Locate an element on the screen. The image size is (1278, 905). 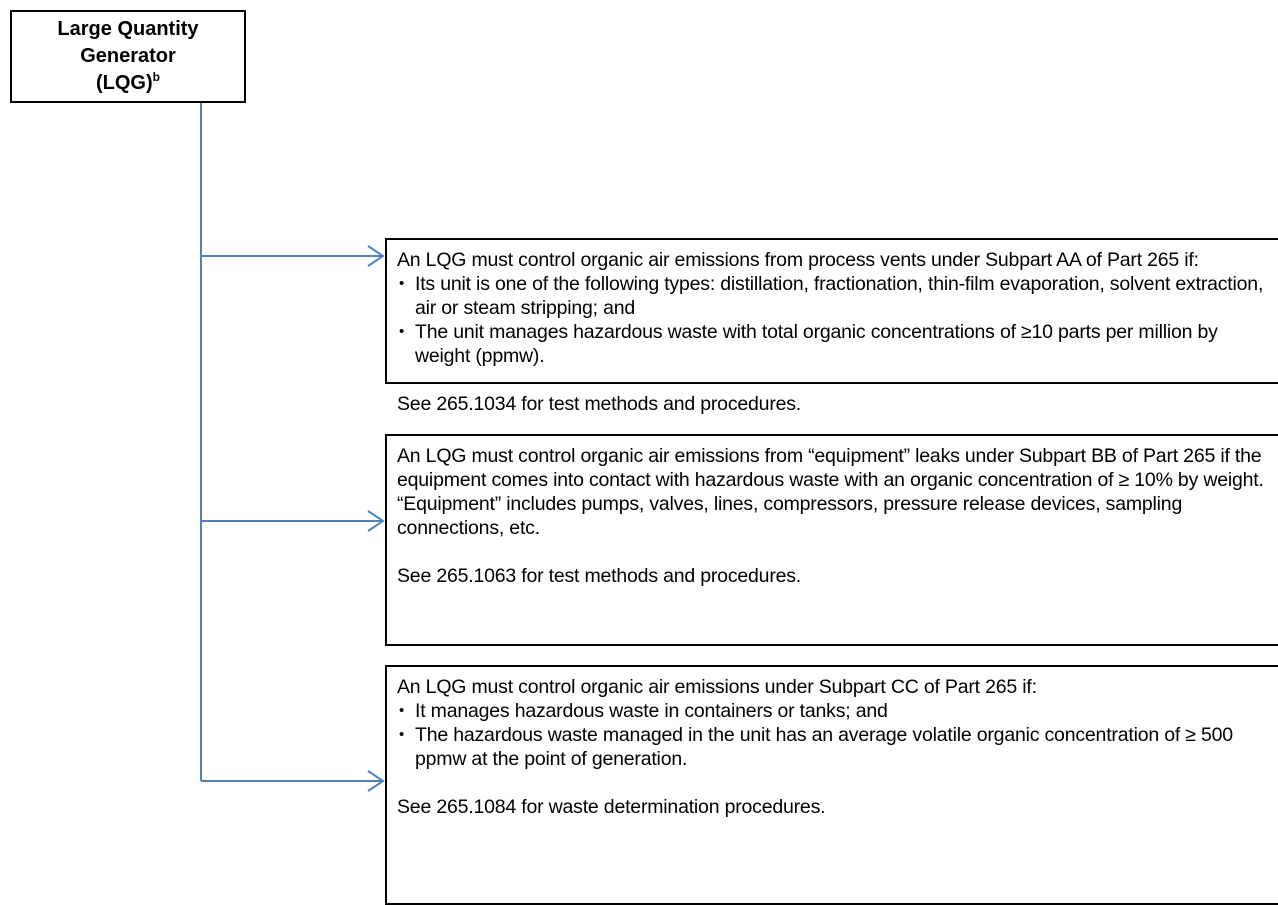
root-label-line2: (LQG)b is located at coordinates (128, 83).